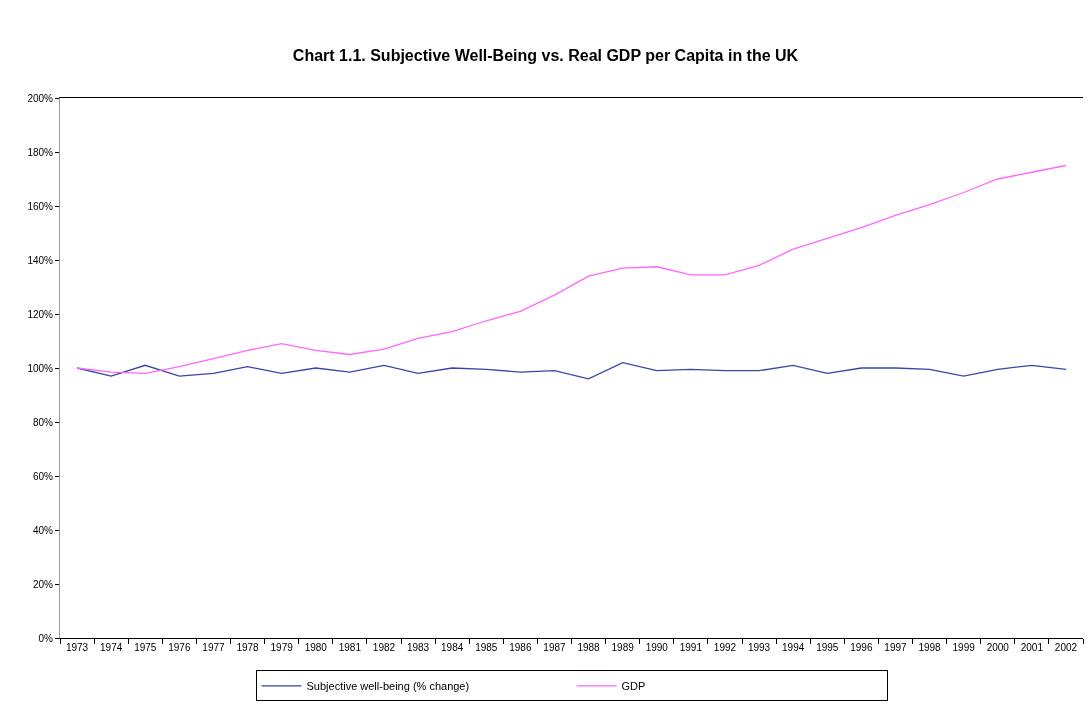 This screenshot has width=1091, height=709. I want to click on y-tick-label: 40%, so click(43, 530).